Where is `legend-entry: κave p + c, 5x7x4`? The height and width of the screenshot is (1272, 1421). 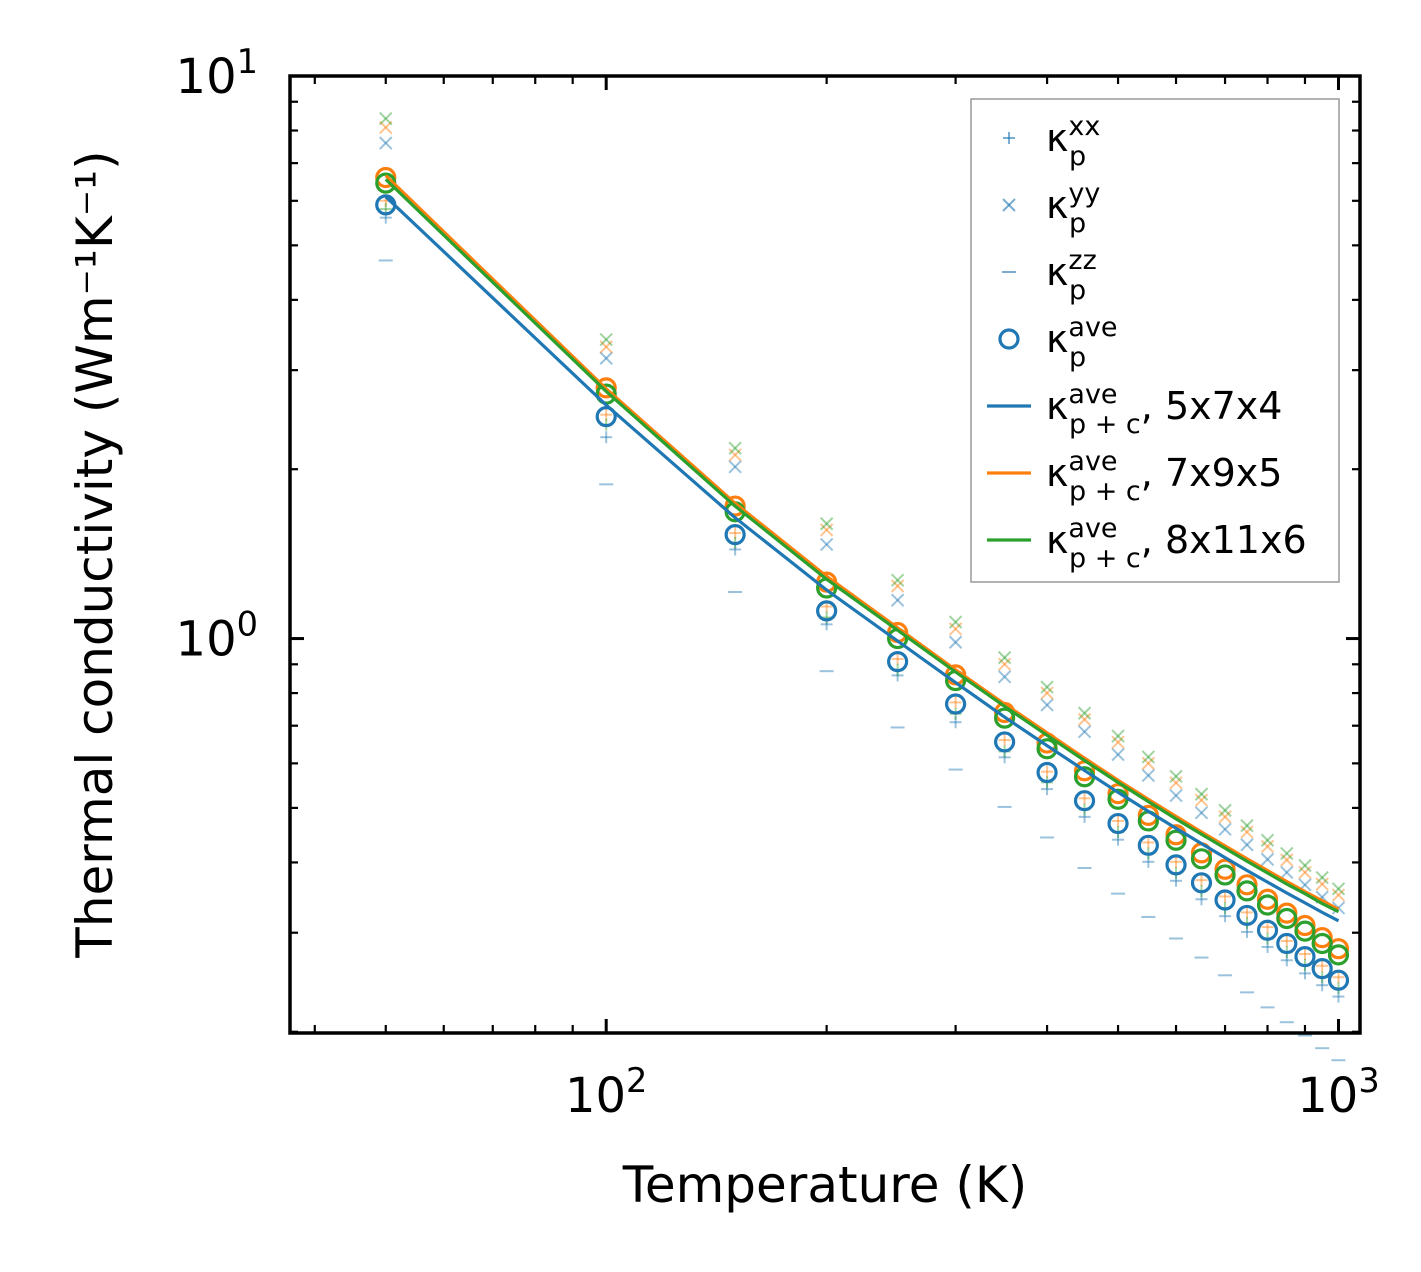
legend-entry: κave p + c, 5x7x4 is located at coordinates (1134, 409).